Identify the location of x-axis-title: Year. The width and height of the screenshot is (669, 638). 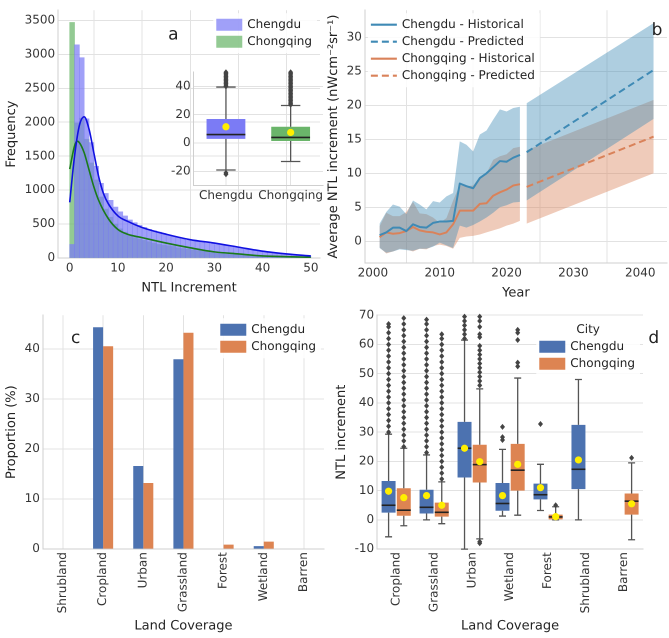
(515, 293).